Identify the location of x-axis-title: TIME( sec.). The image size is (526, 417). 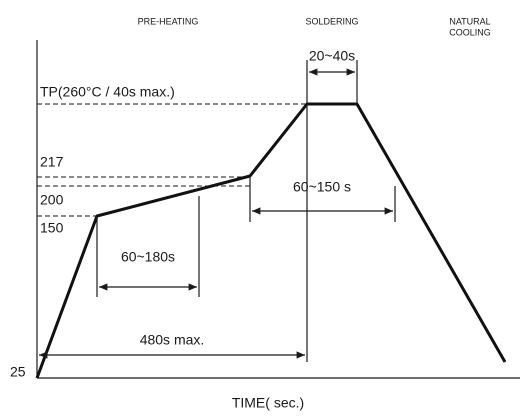
(268, 403).